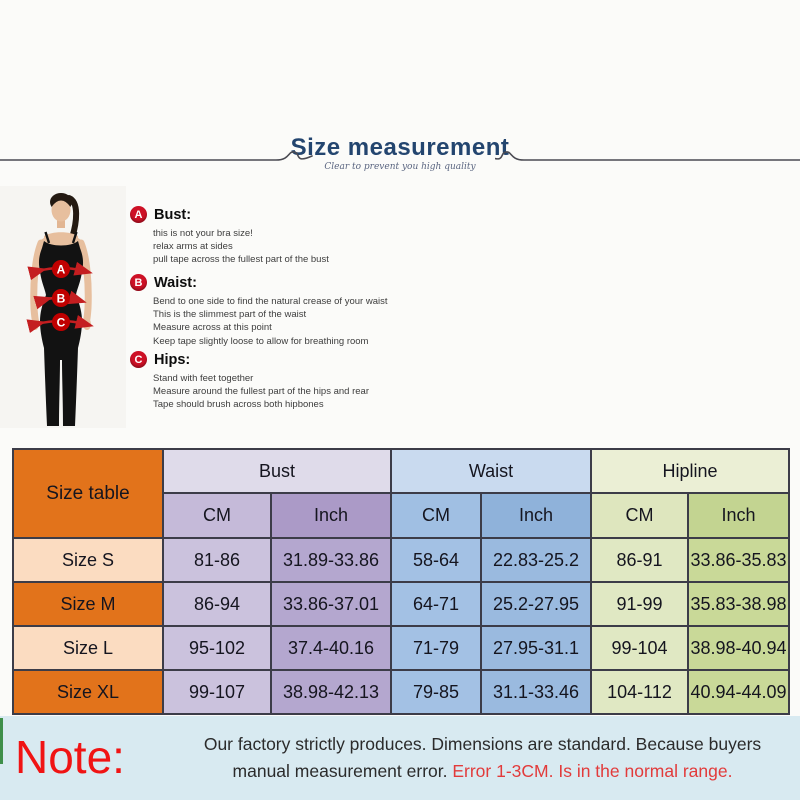 This screenshot has width=800, height=800. Describe the element at coordinates (738, 648) in the screenshot. I see `hip-inch-cell: 38.98-40.94` at that location.